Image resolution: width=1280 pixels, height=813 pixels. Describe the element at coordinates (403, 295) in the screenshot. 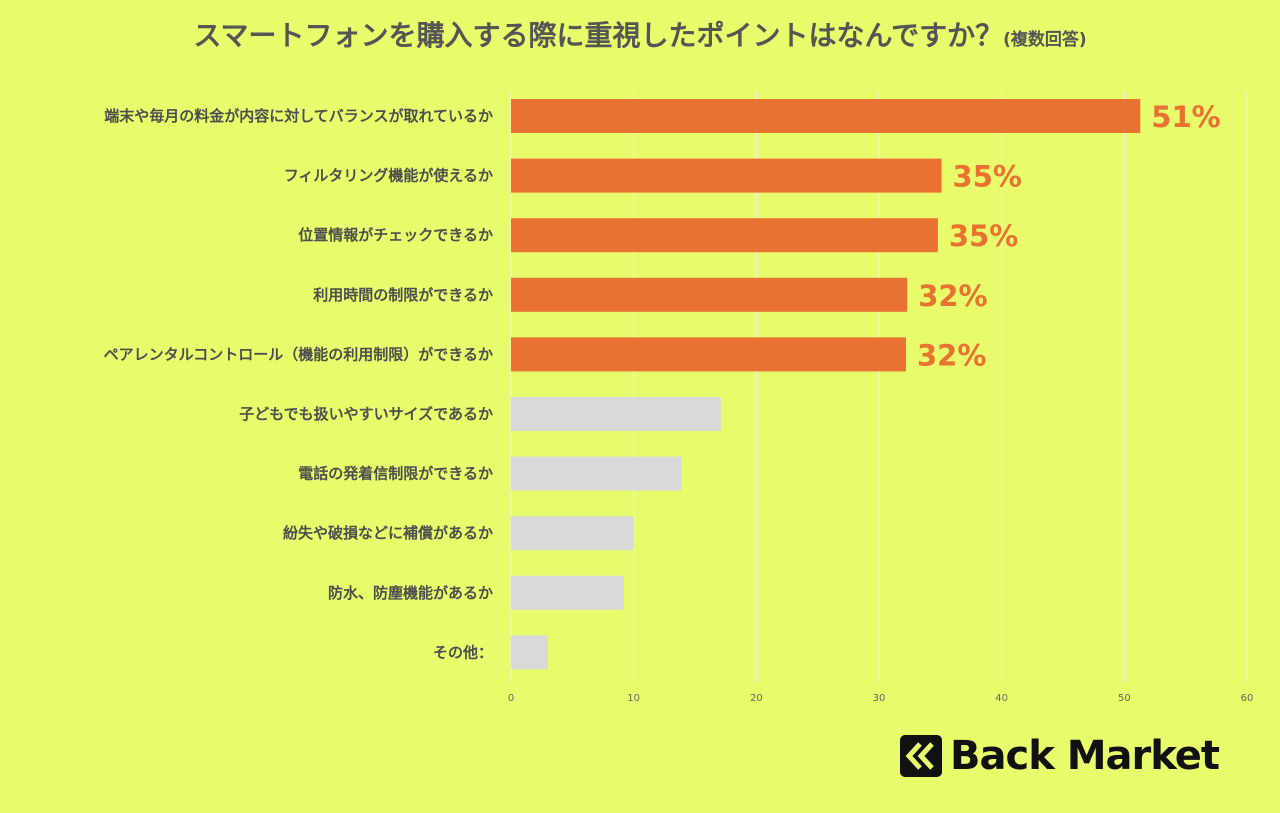

I see `category-label: 利用時間の制限ができるか` at that location.